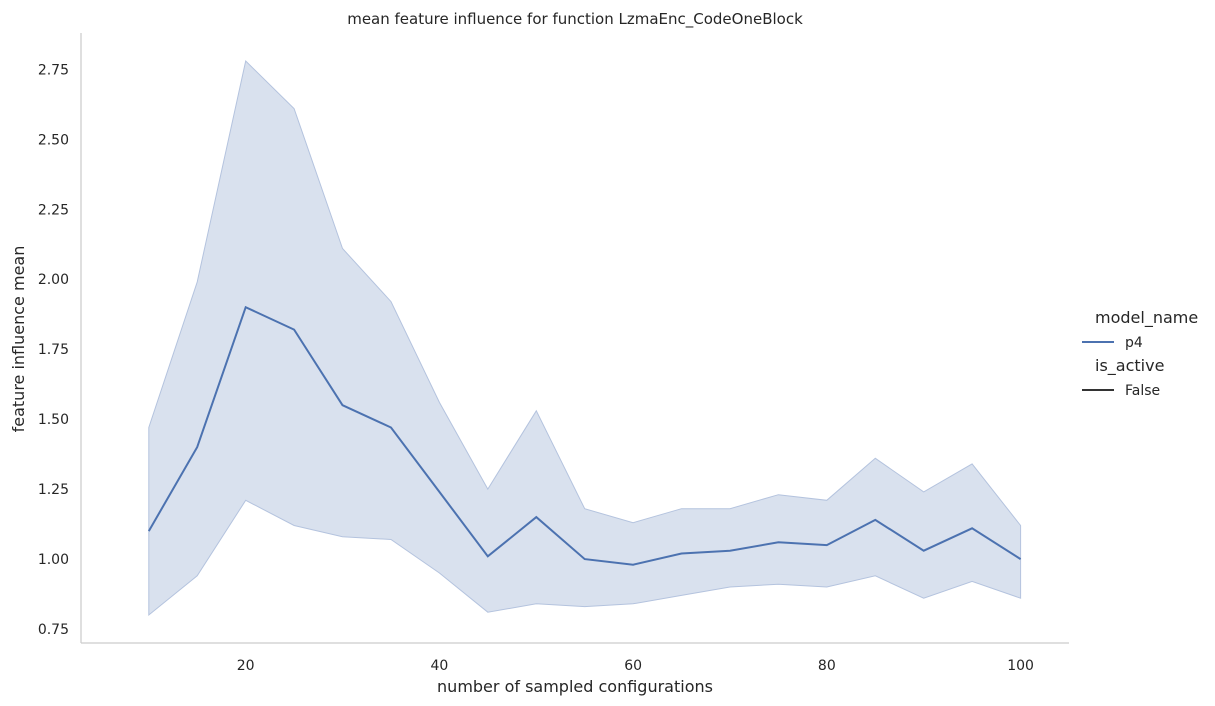  What do you see at coordinates (53, 630) in the screenshot?
I see `y-tick-label: 0.75` at bounding box center [53, 630].